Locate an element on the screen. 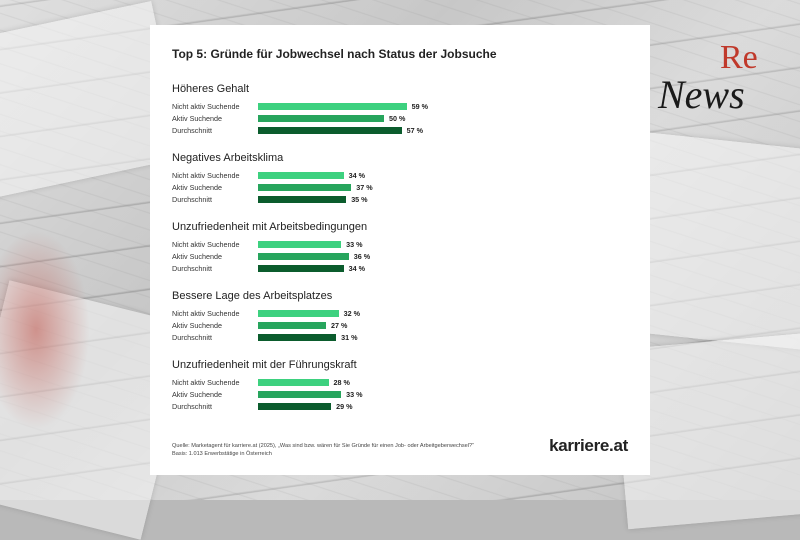 This screenshot has height=540, width=800. category-title: Unzufriedenheit mit Arbeitsbedingungen is located at coordinates (270, 227).